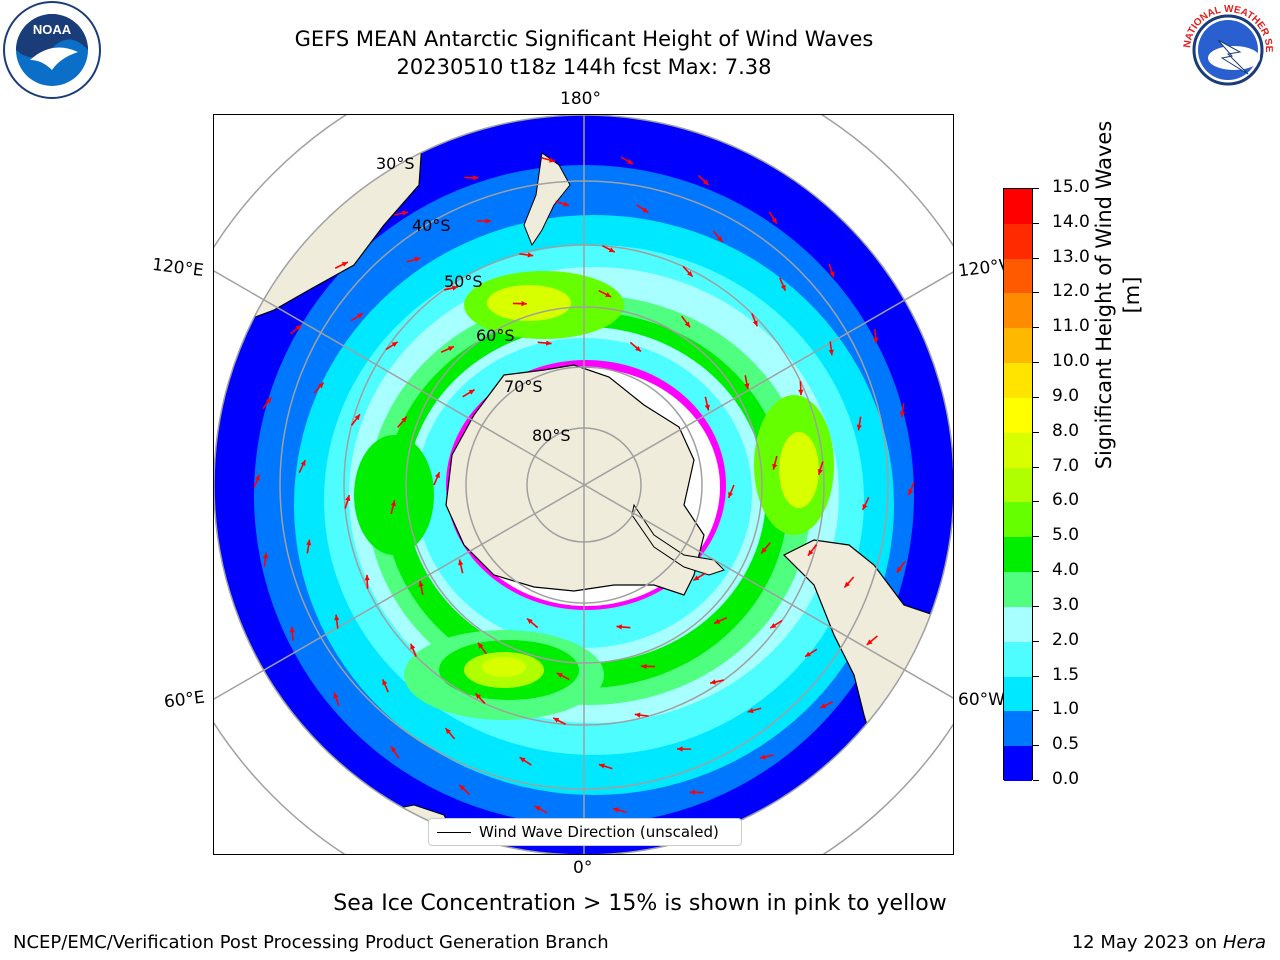  Describe the element at coordinates (584, 67) in the screenshot. I see `map-subtitle: 20230510 t18z 144h fcst Max: 7.38` at that location.